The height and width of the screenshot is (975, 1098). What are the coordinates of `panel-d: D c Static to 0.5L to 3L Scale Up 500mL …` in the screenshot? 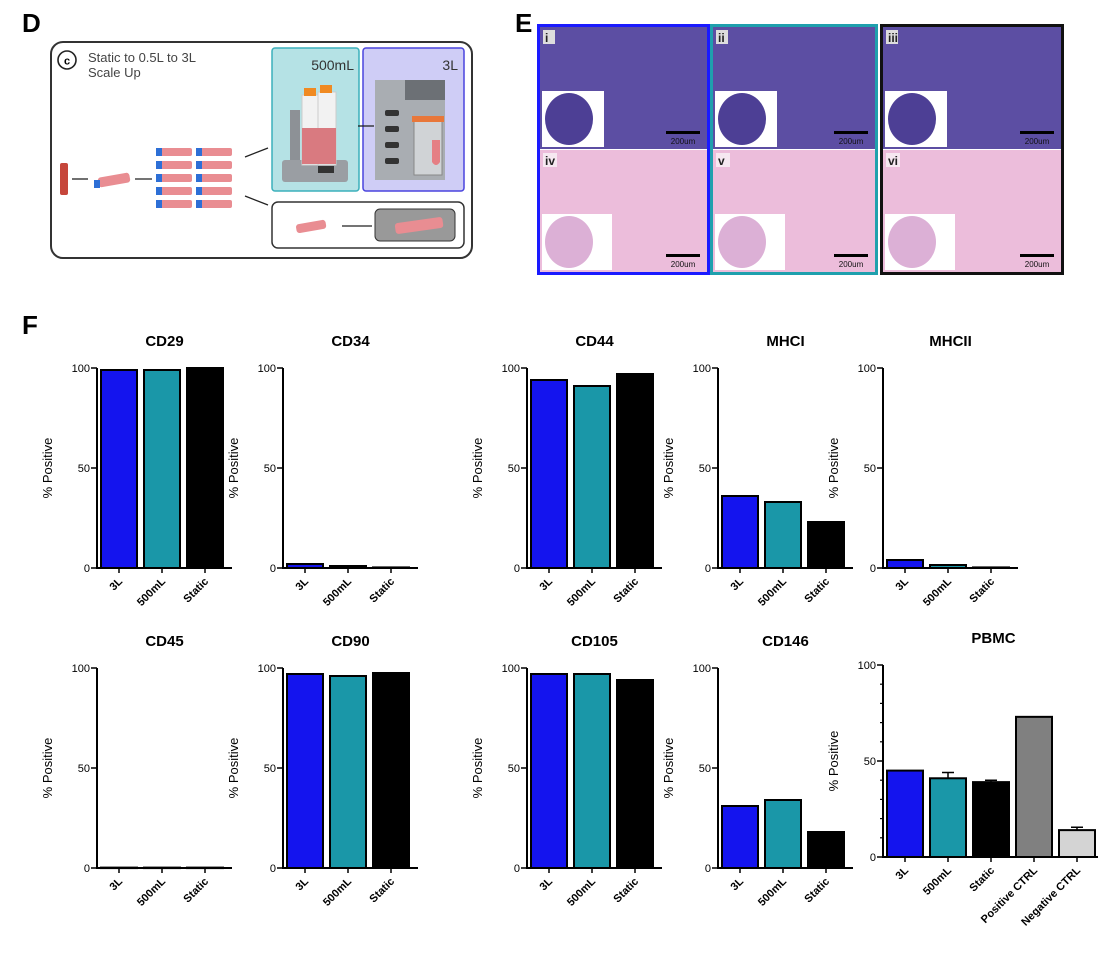 It's located at (247, 133).